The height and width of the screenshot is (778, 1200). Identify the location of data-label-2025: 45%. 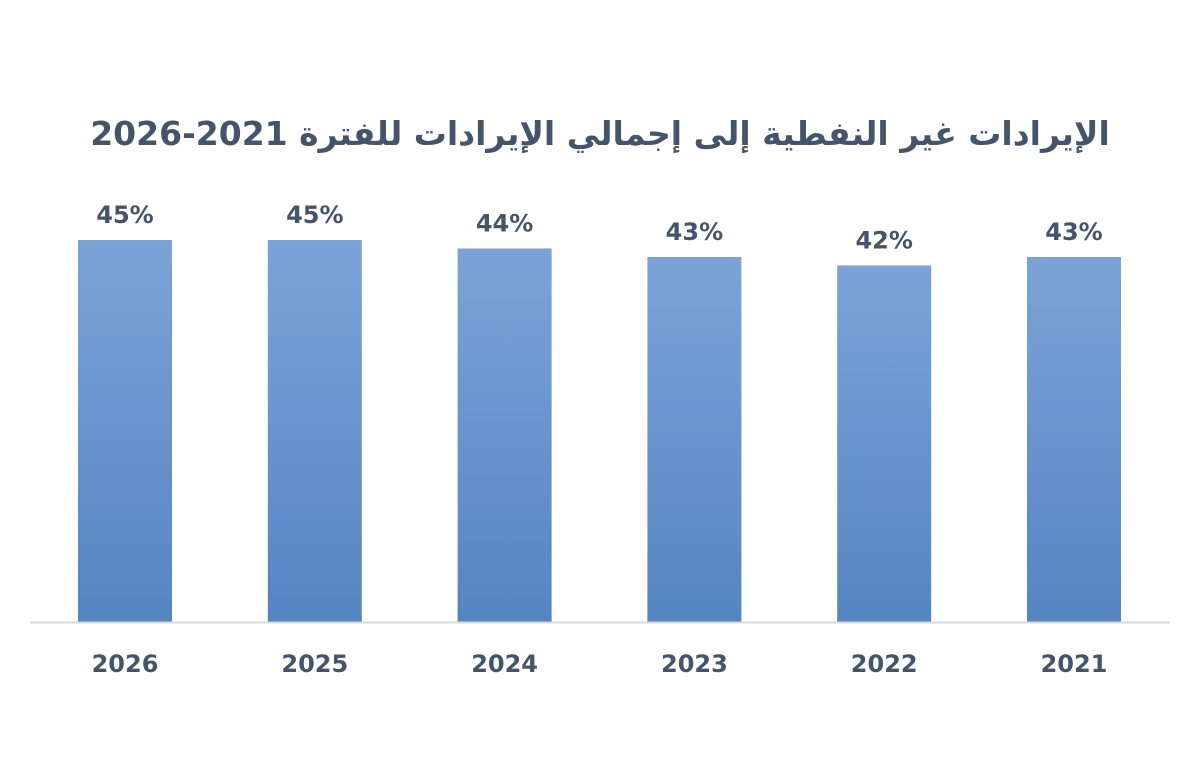
(314, 215).